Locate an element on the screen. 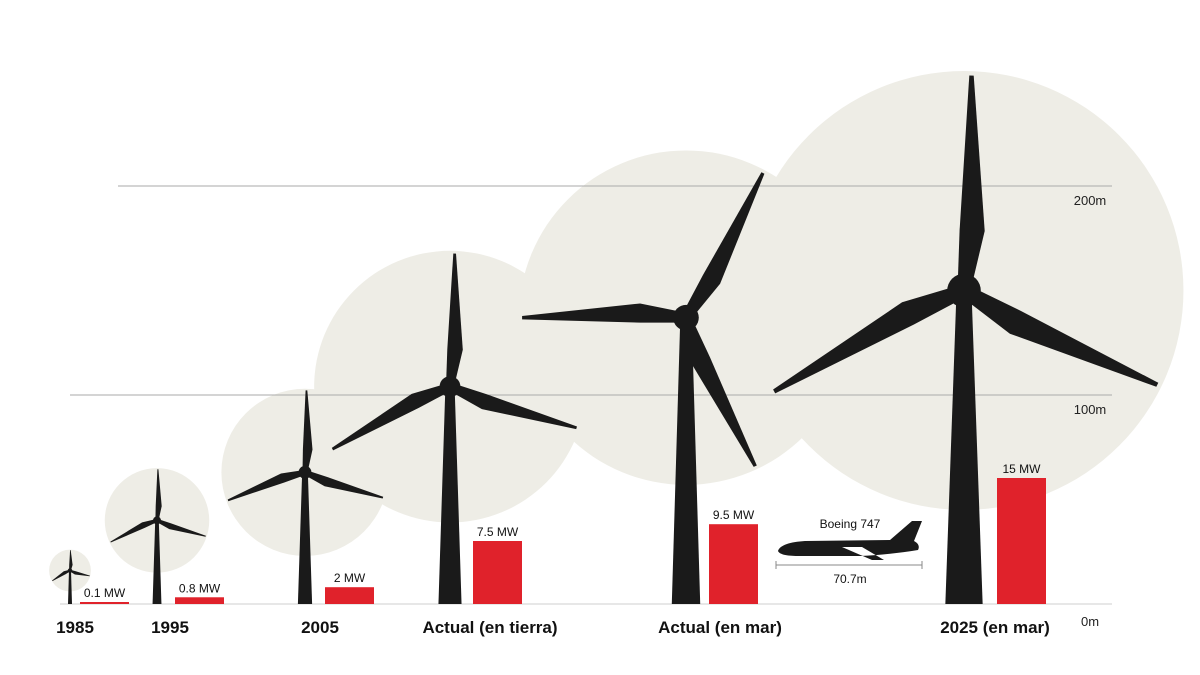 The width and height of the screenshot is (1200, 675). capacity-label: 15 MW is located at coordinates (1021, 469).